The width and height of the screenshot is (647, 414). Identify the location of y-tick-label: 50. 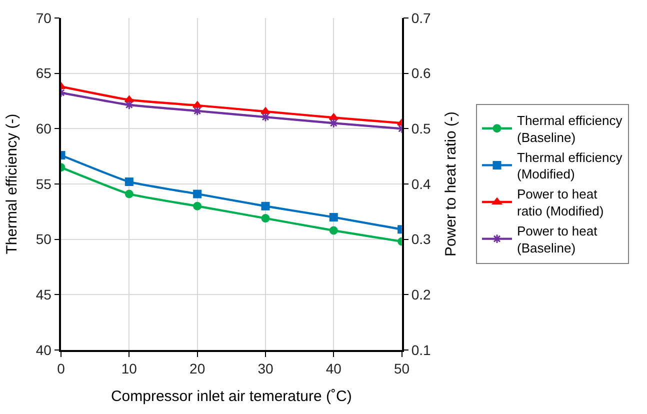
(44, 239).